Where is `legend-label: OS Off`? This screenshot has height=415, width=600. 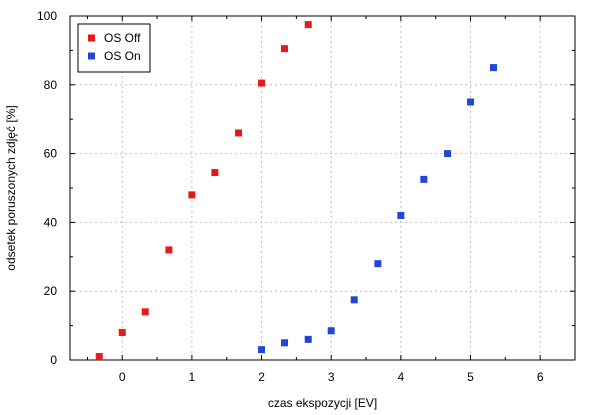 legend-label: OS Off is located at coordinates (122, 38).